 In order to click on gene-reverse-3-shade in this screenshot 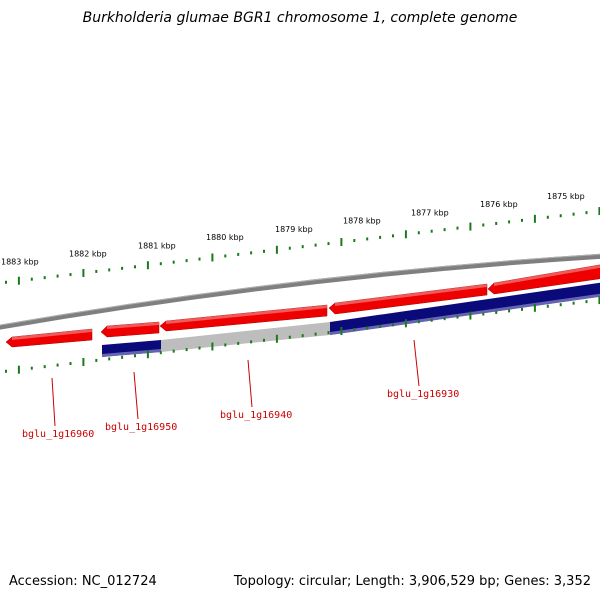, I will do `click(465, 314)`.